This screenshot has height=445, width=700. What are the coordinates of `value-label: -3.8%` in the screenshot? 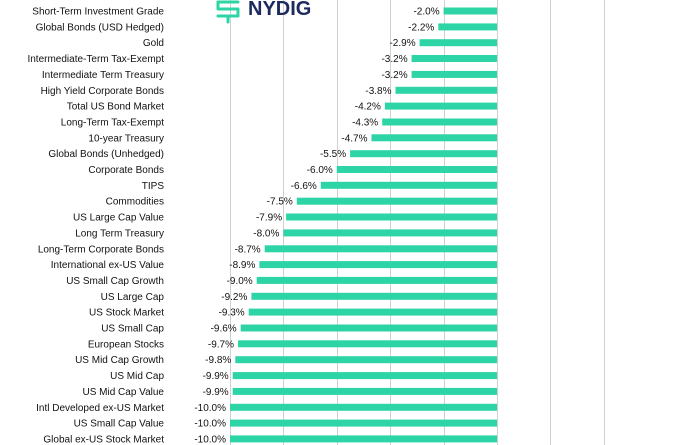 It's located at (378, 91).